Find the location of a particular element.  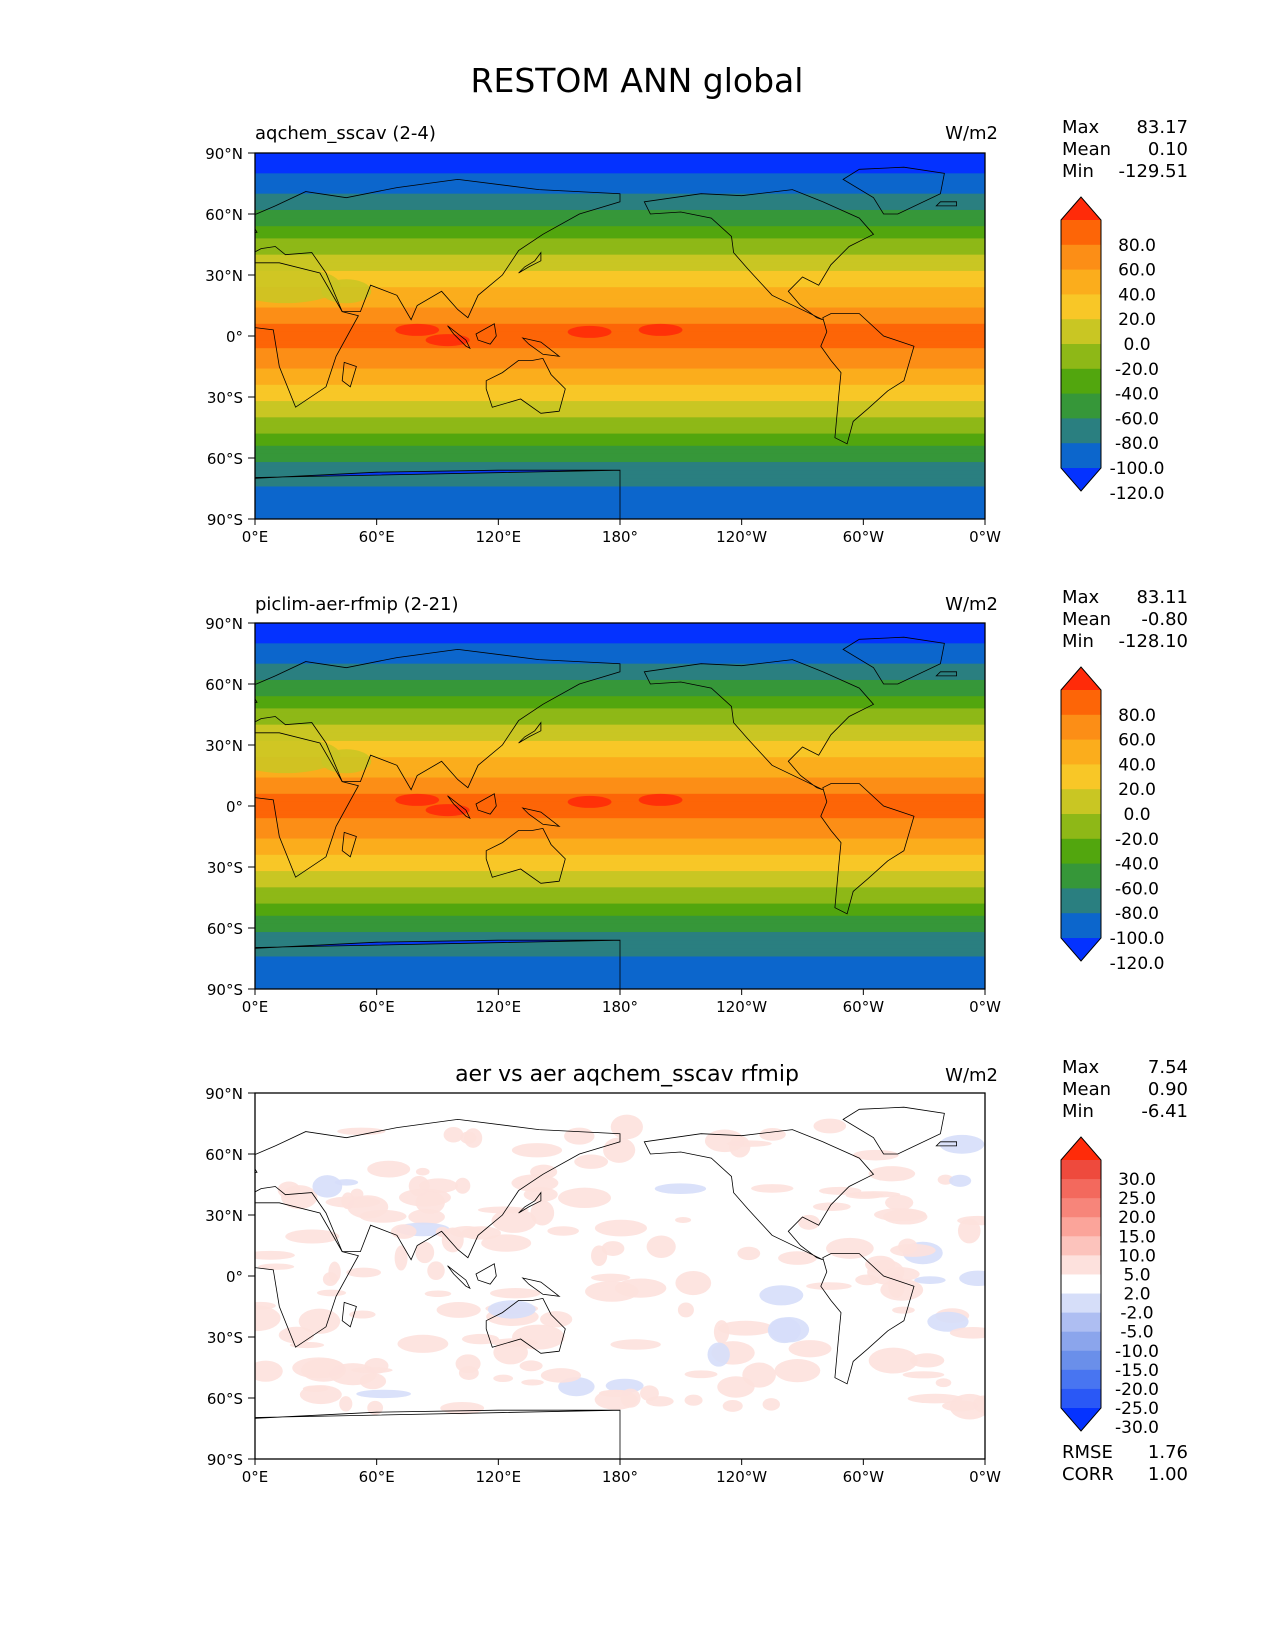

lat-tick-label: 90°N is located at coordinates (224, 624).